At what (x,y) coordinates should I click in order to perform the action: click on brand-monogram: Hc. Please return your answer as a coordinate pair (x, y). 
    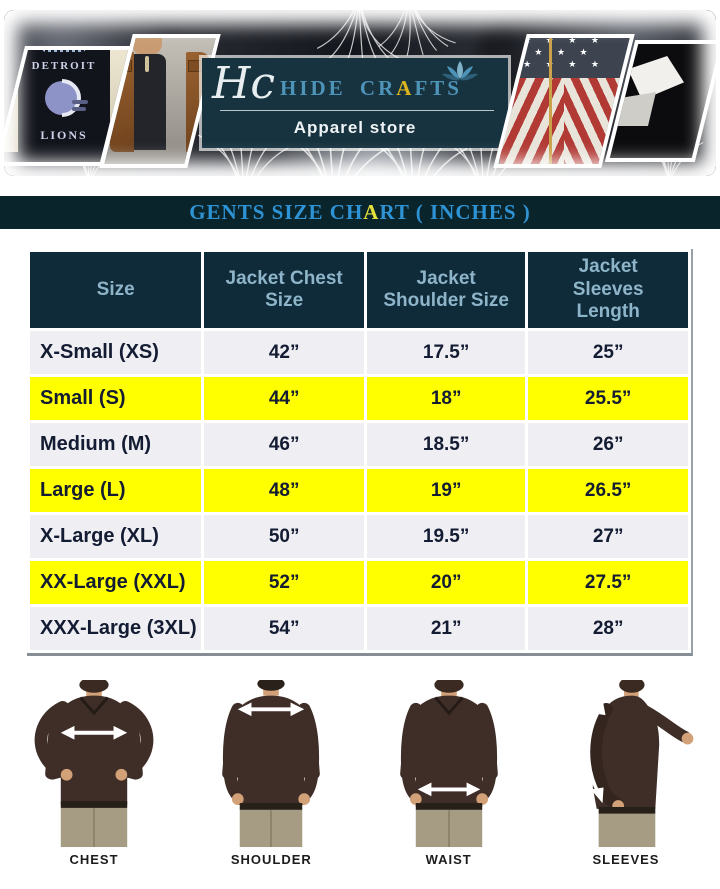
    Looking at the image, I should click on (244, 83).